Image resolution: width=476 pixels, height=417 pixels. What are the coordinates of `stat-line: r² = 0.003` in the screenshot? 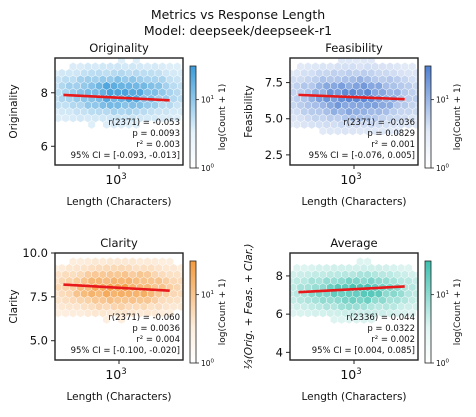 It's located at (158, 145).